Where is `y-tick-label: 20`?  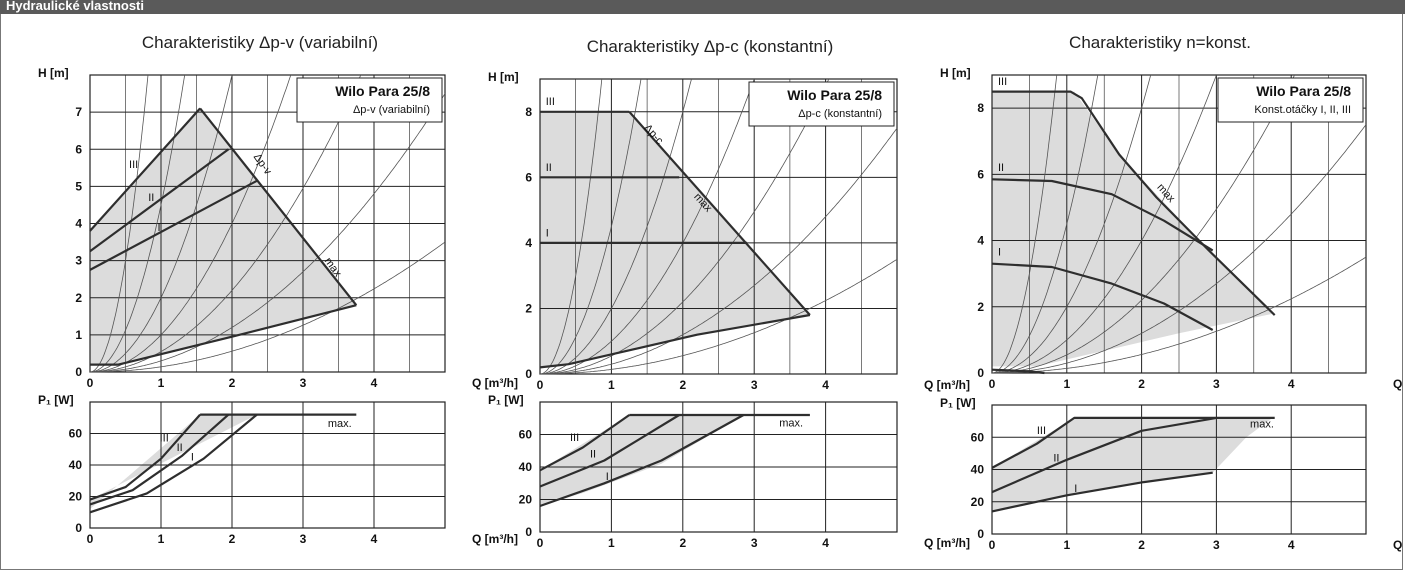
y-tick-label: 20 is located at coordinates (76, 497).